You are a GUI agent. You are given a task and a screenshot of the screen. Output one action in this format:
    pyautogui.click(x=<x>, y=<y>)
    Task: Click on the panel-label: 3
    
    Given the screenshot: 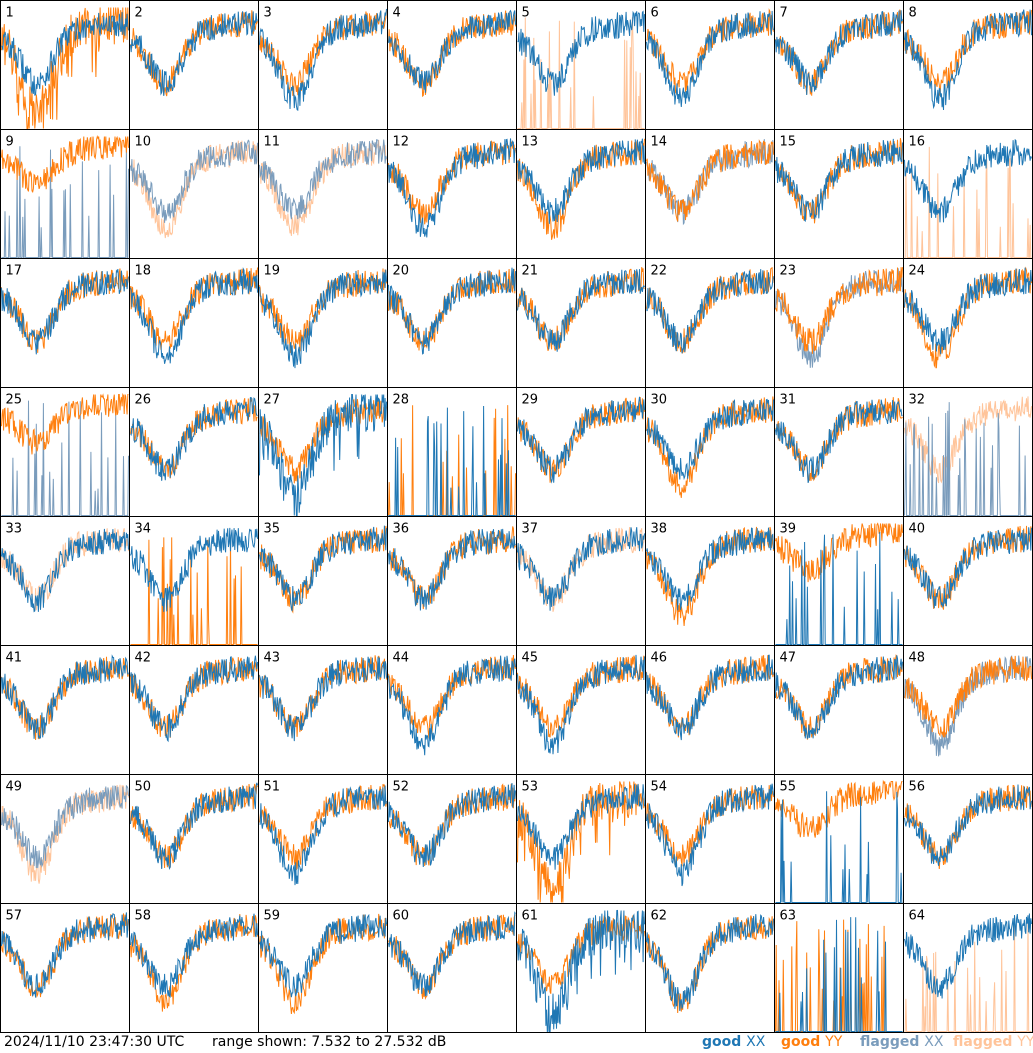 What is the action you would take?
    pyautogui.click(x=268, y=13)
    